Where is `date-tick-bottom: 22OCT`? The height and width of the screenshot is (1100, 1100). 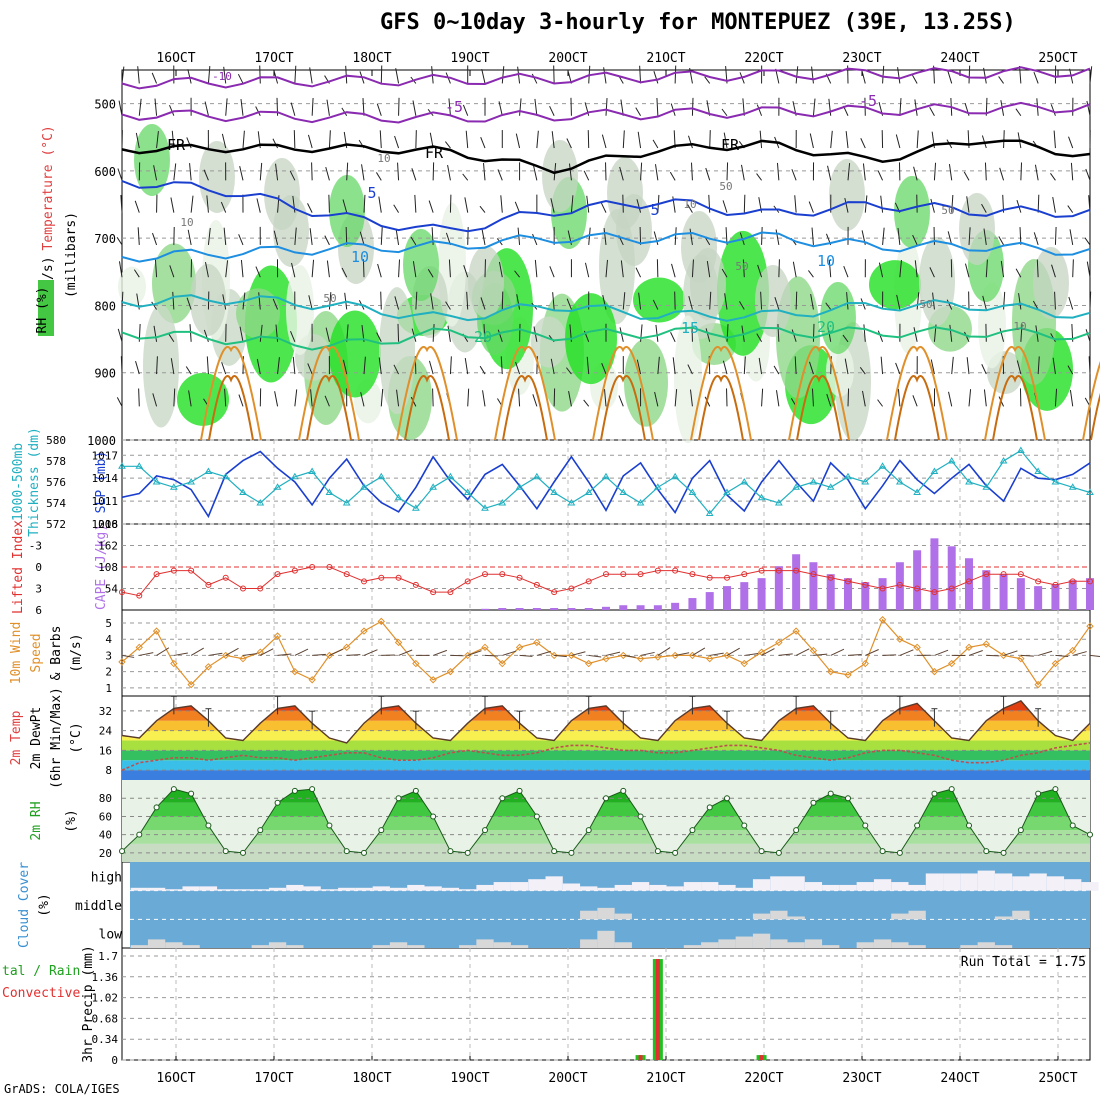 date-tick-bottom: 22OCT is located at coordinates (763, 1078).